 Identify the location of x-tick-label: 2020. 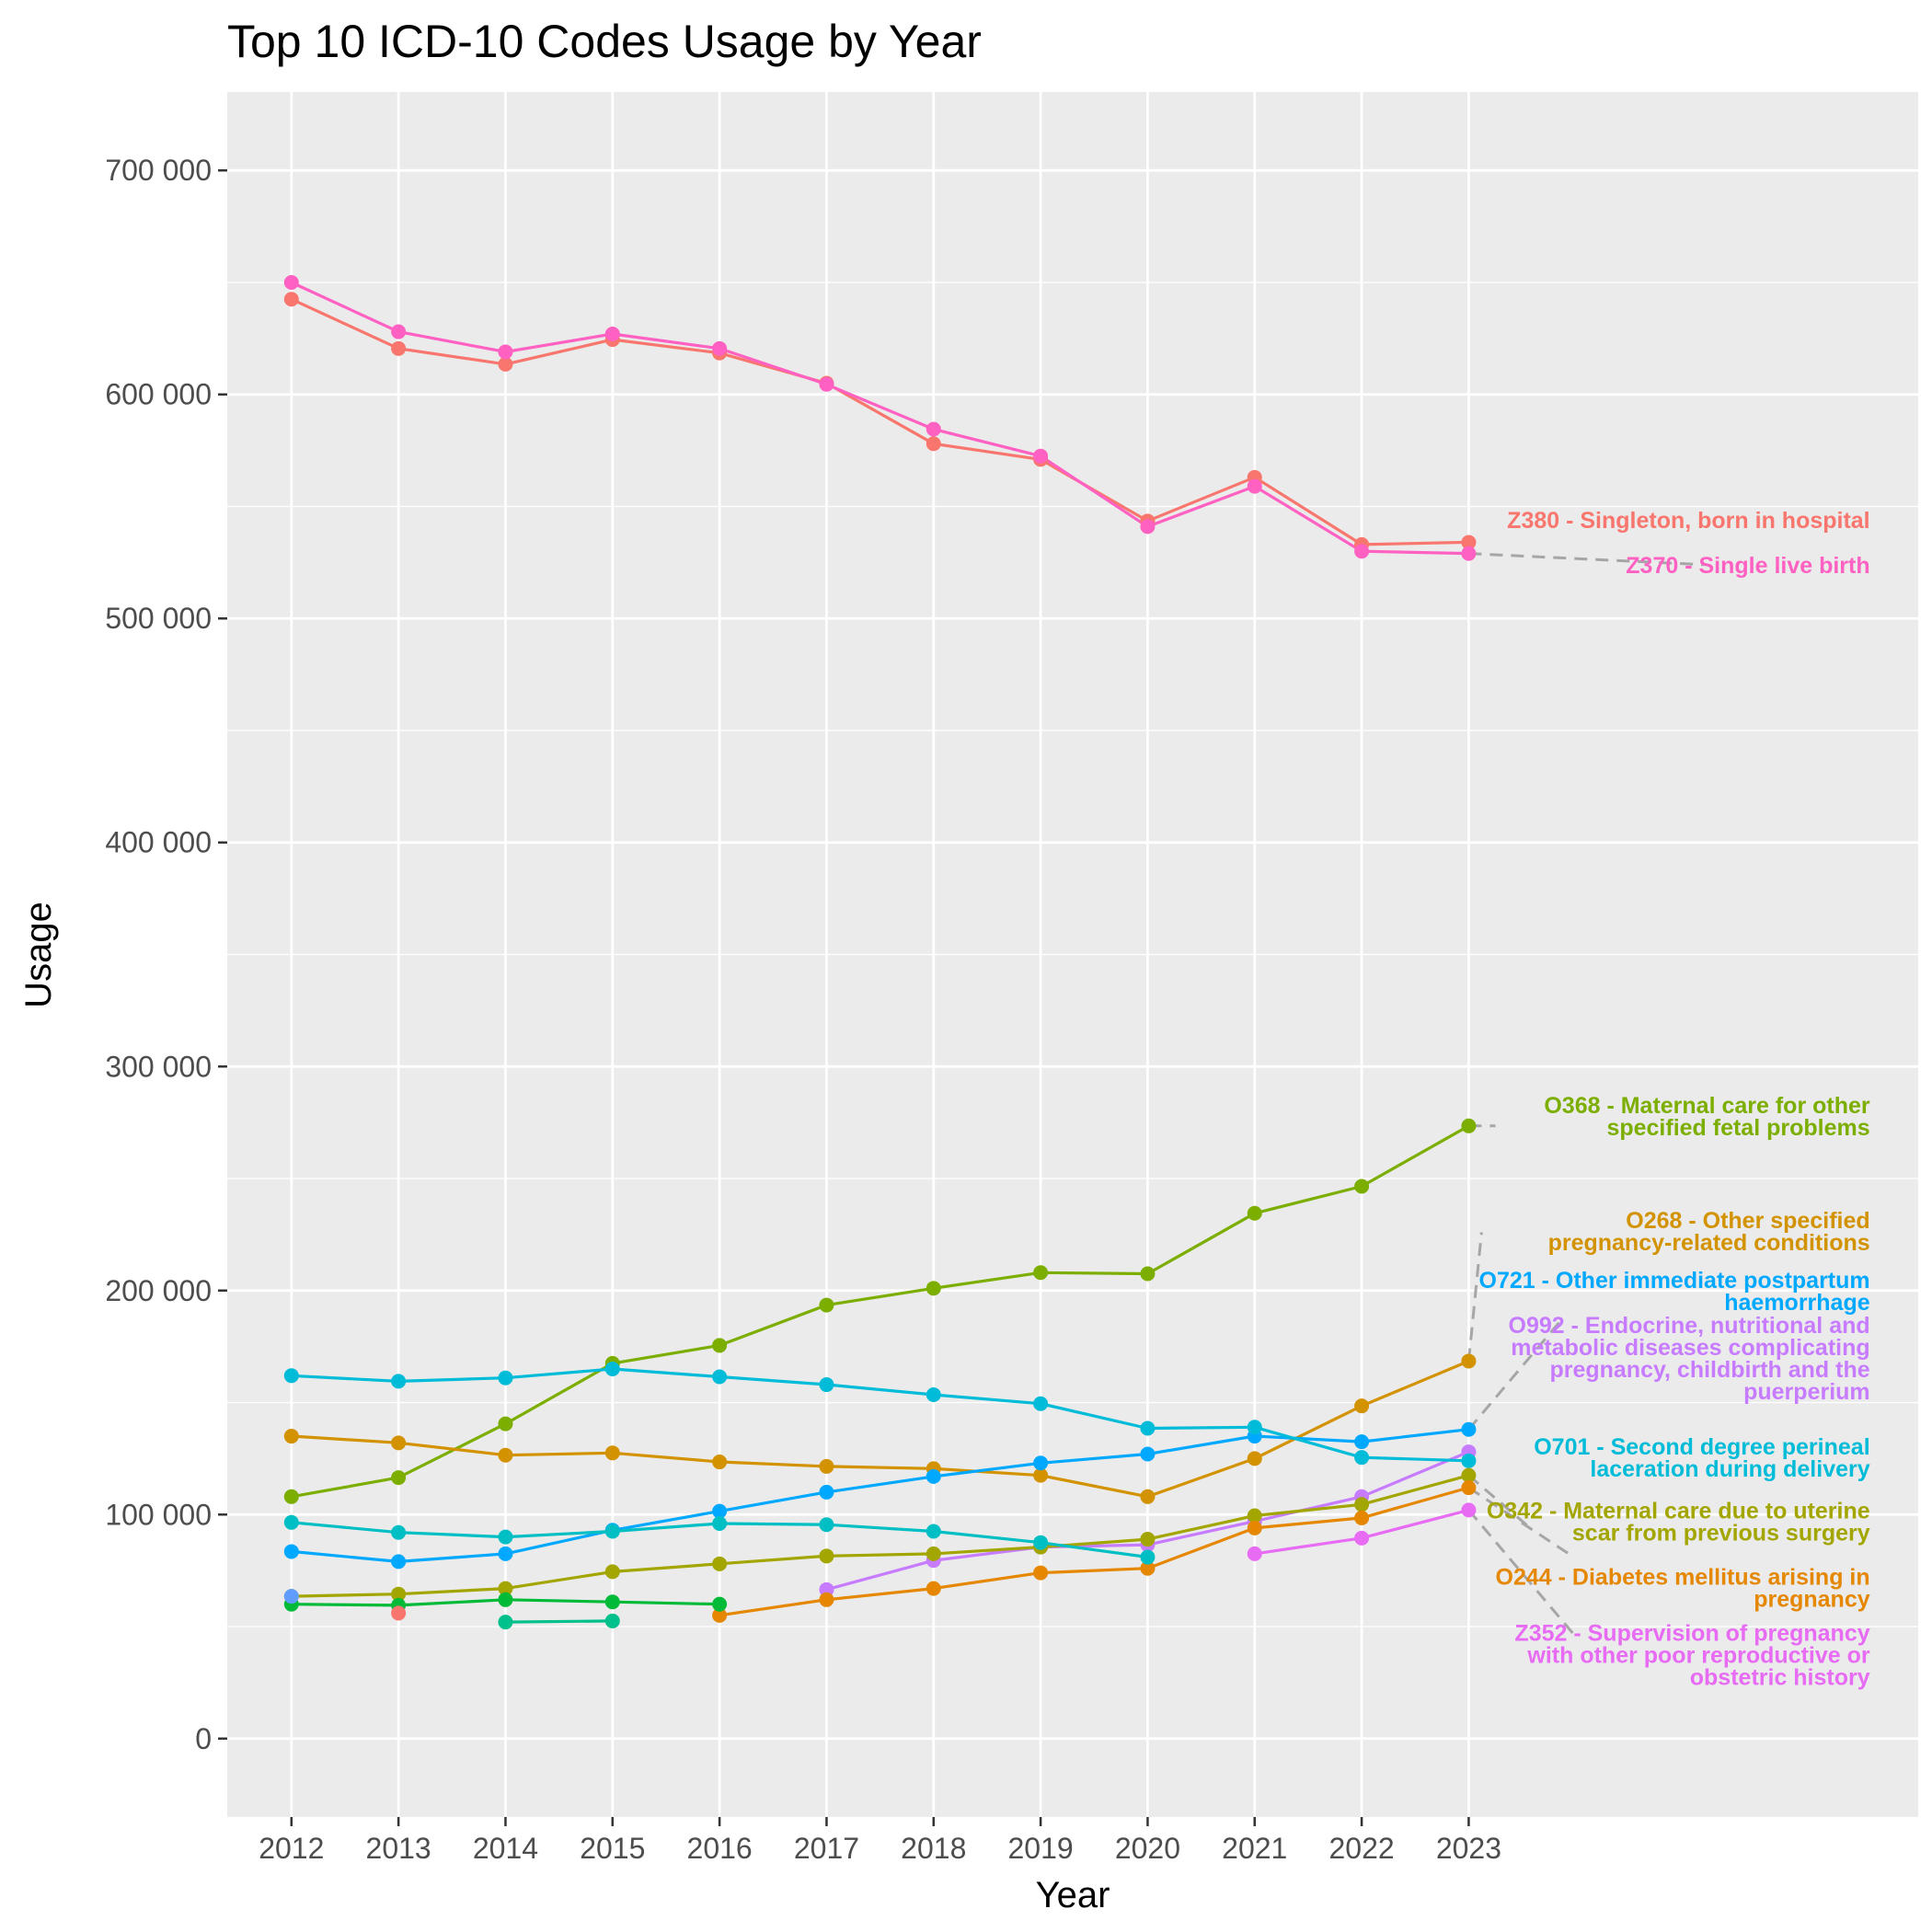
(1147, 1848).